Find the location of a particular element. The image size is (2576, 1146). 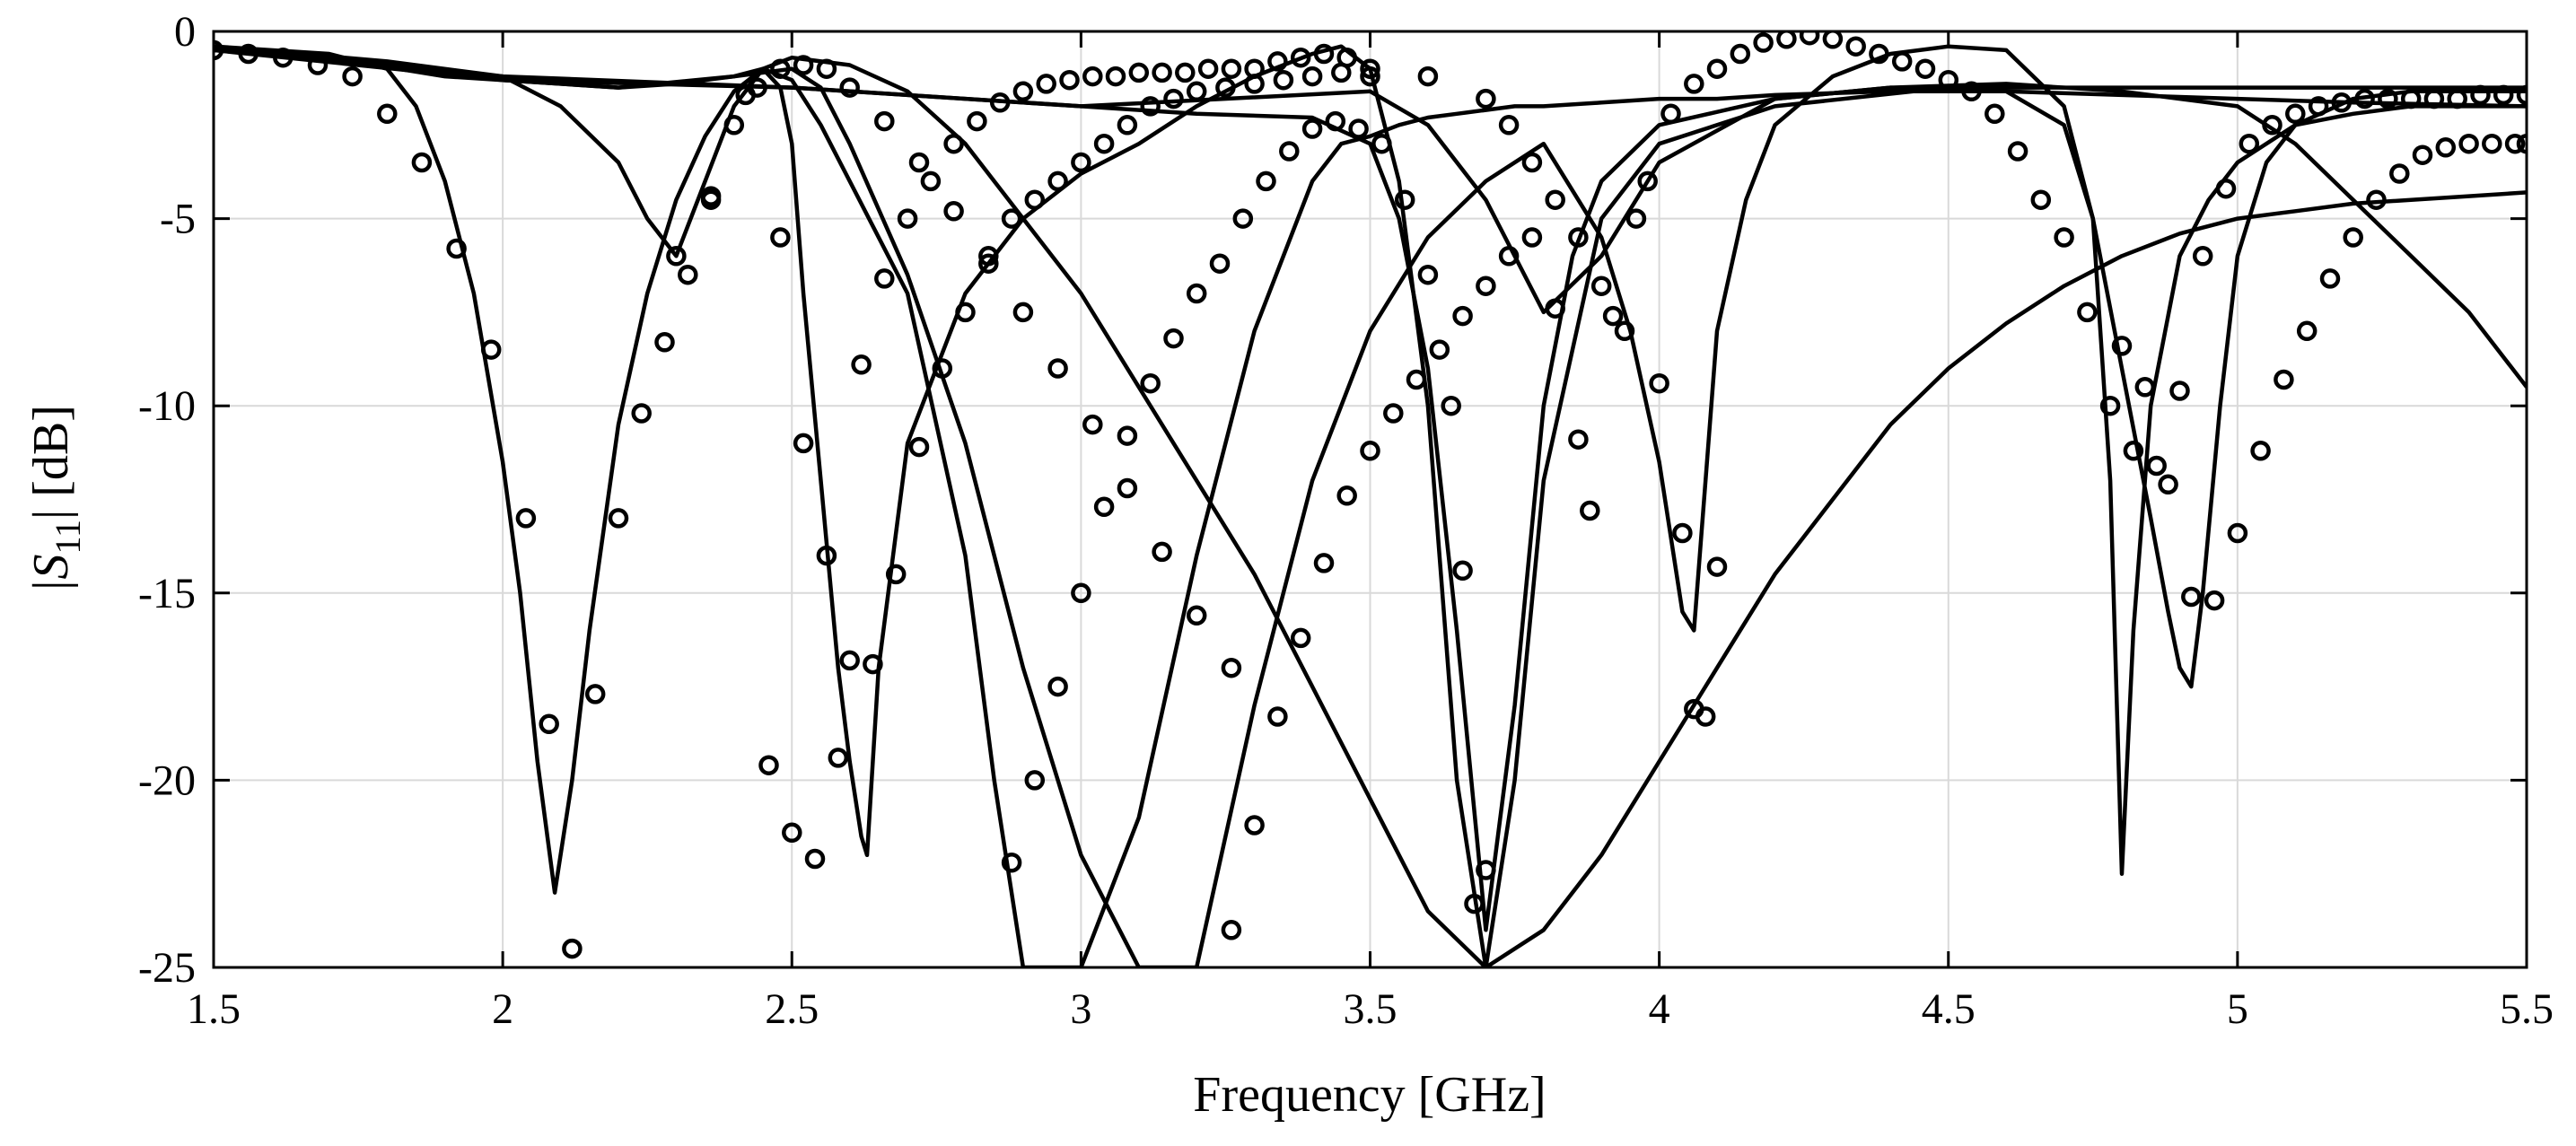

x-axis-title: Frequency [GHz] is located at coordinates (1369, 1095).